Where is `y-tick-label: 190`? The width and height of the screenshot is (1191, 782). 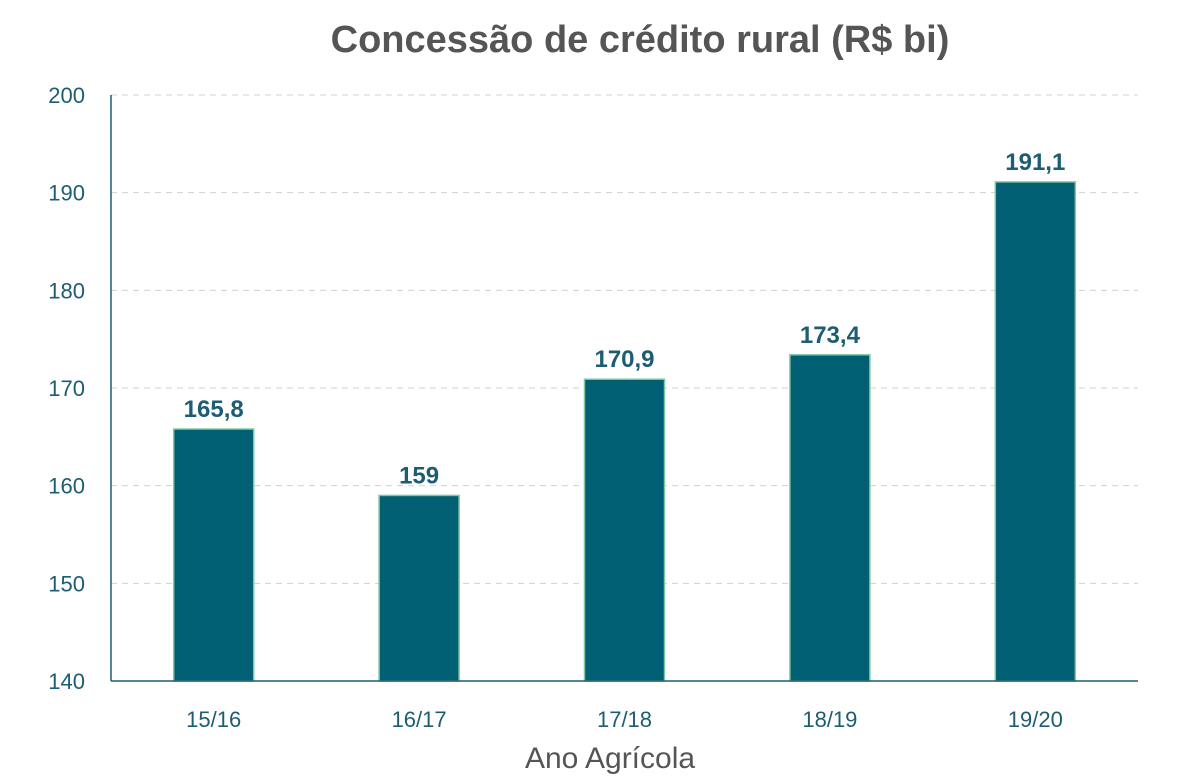 y-tick-label: 190 is located at coordinates (66, 193).